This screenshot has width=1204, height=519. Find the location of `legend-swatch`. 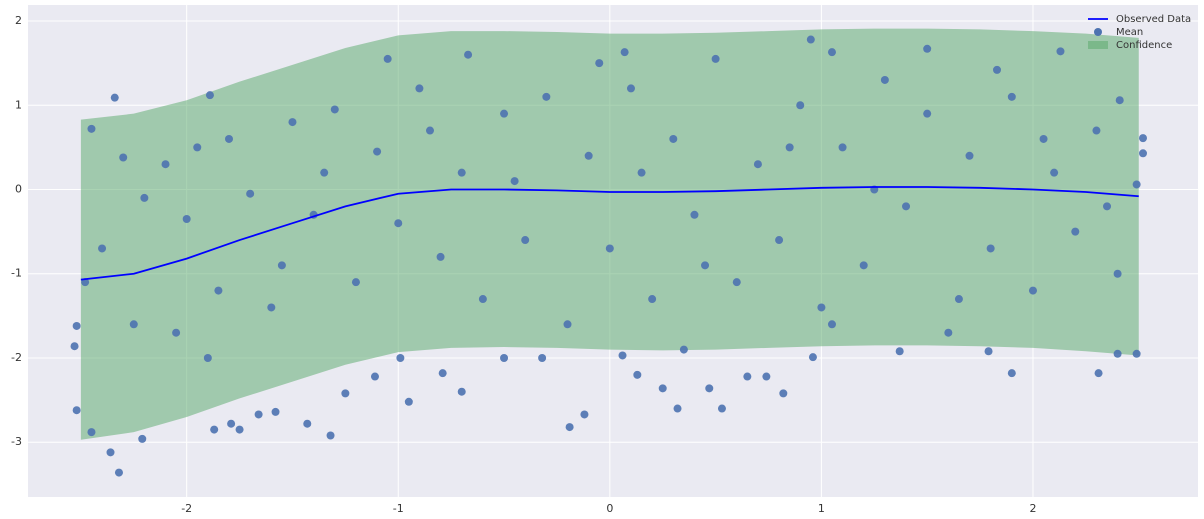

legend-swatch is located at coordinates (1098, 45).